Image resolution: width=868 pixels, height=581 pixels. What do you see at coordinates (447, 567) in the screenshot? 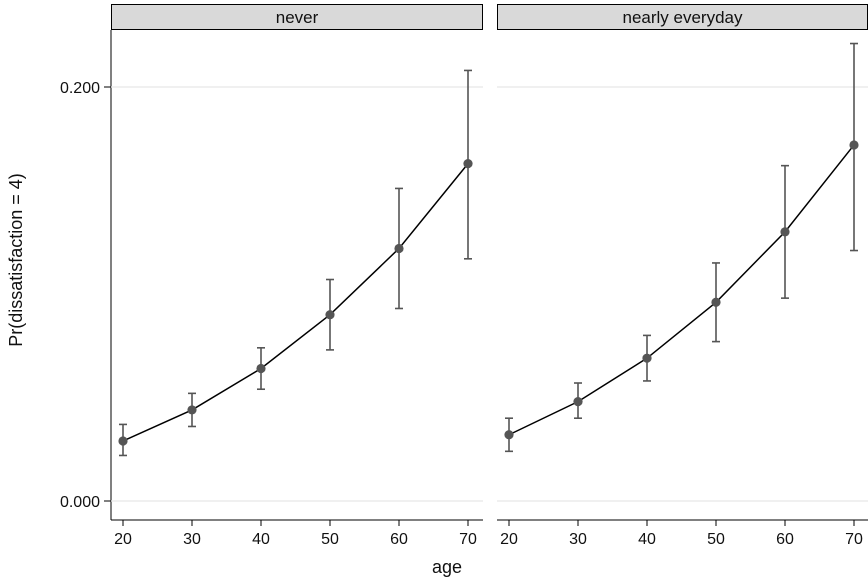
I see `x-axis-title: age` at bounding box center [447, 567].